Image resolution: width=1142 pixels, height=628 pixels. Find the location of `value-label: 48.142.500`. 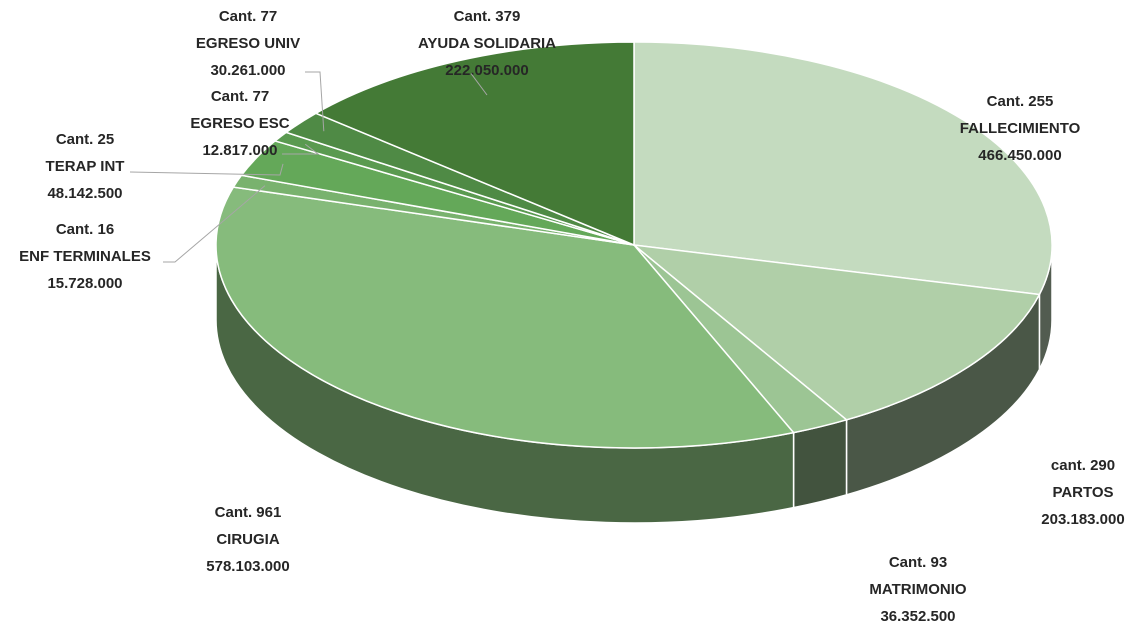

value-label: 48.142.500 is located at coordinates (84, 193).